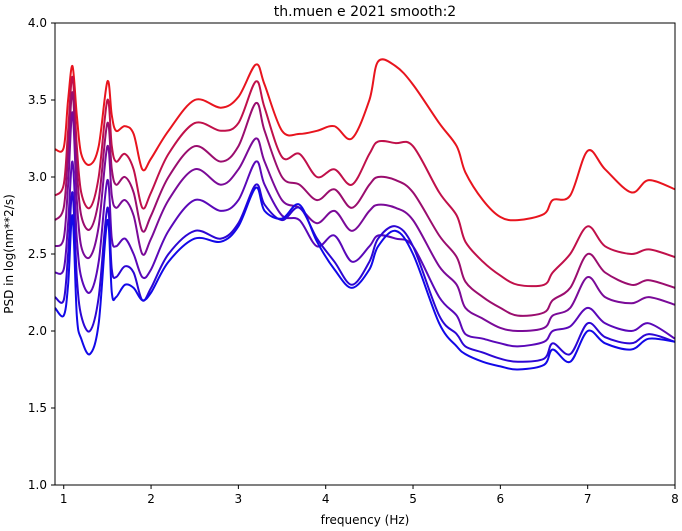  What do you see at coordinates (37, 331) in the screenshot?
I see `y-tick-label: 2.0` at bounding box center [37, 331].